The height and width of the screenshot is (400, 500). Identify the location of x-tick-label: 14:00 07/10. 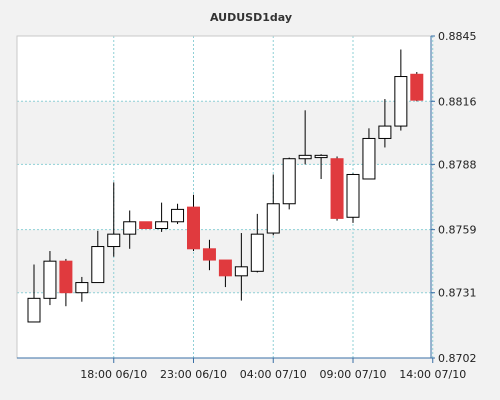
(432, 374).